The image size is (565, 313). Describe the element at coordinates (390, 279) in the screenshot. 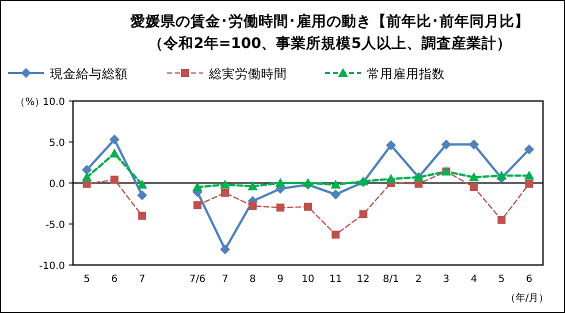

I see `x-tick-label: 8/1` at that location.